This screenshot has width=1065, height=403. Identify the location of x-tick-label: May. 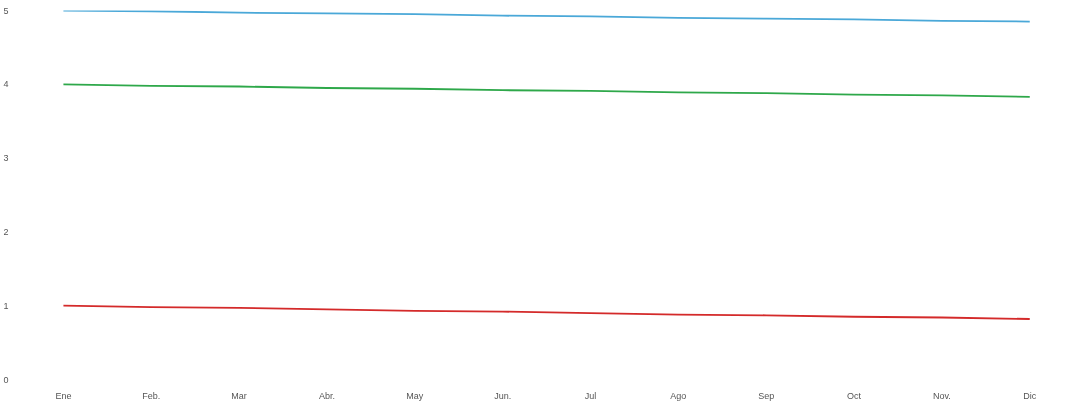
(415, 395).